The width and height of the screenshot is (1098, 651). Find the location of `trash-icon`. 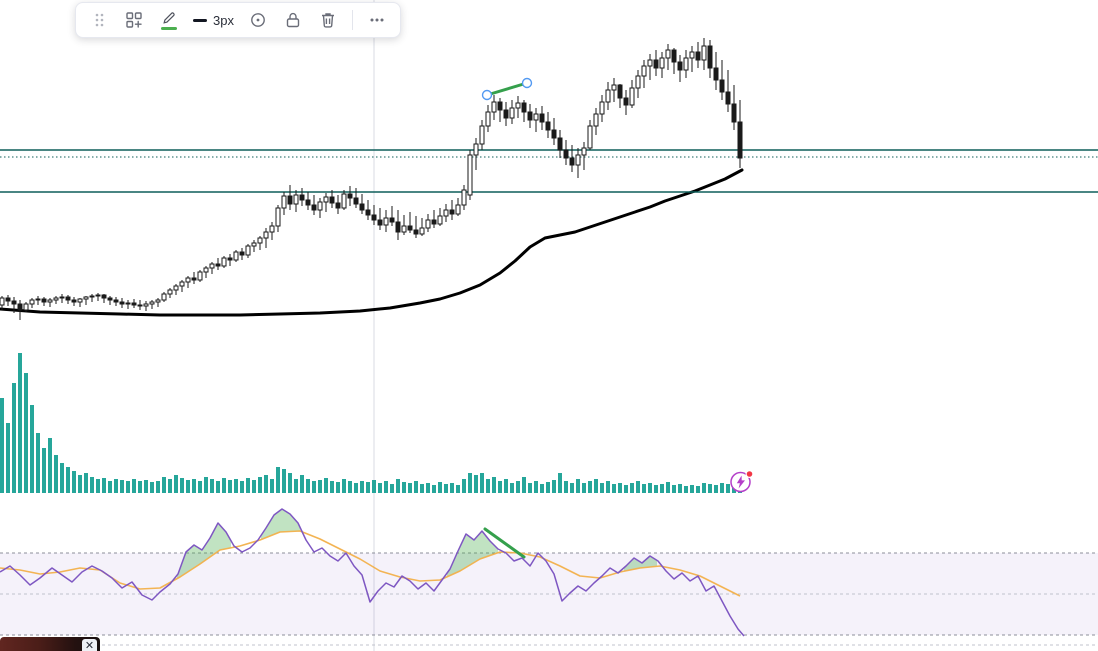

trash-icon is located at coordinates (327, 20).